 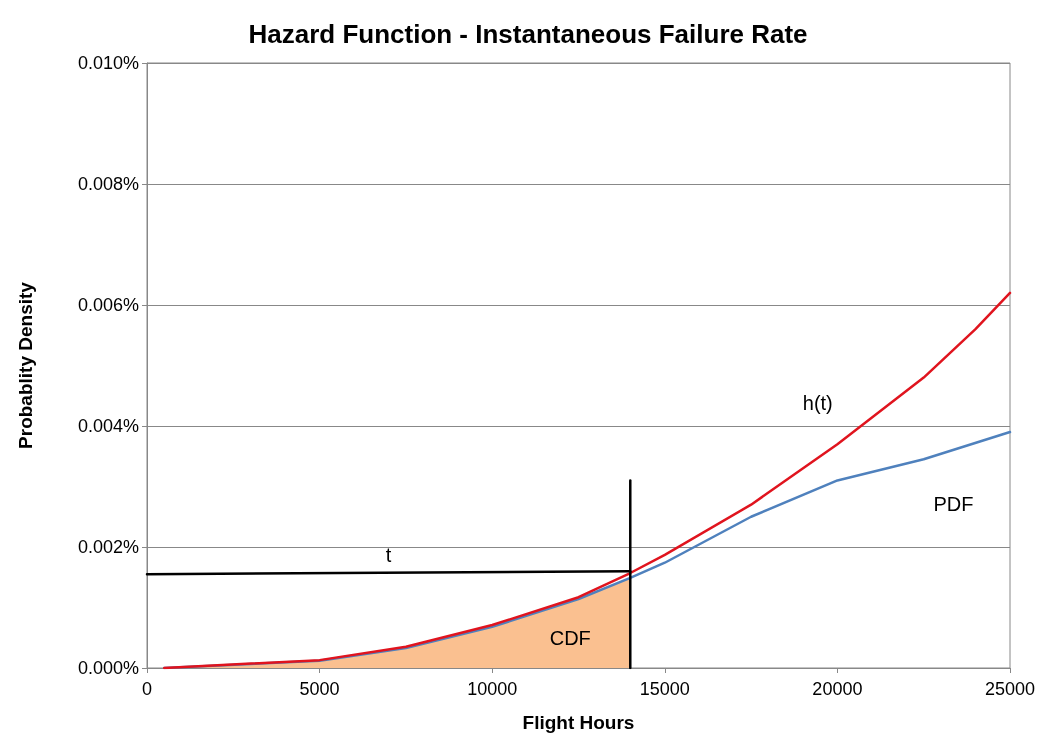 What do you see at coordinates (837, 689) in the screenshot?
I see `x-tick-label: 20000` at bounding box center [837, 689].